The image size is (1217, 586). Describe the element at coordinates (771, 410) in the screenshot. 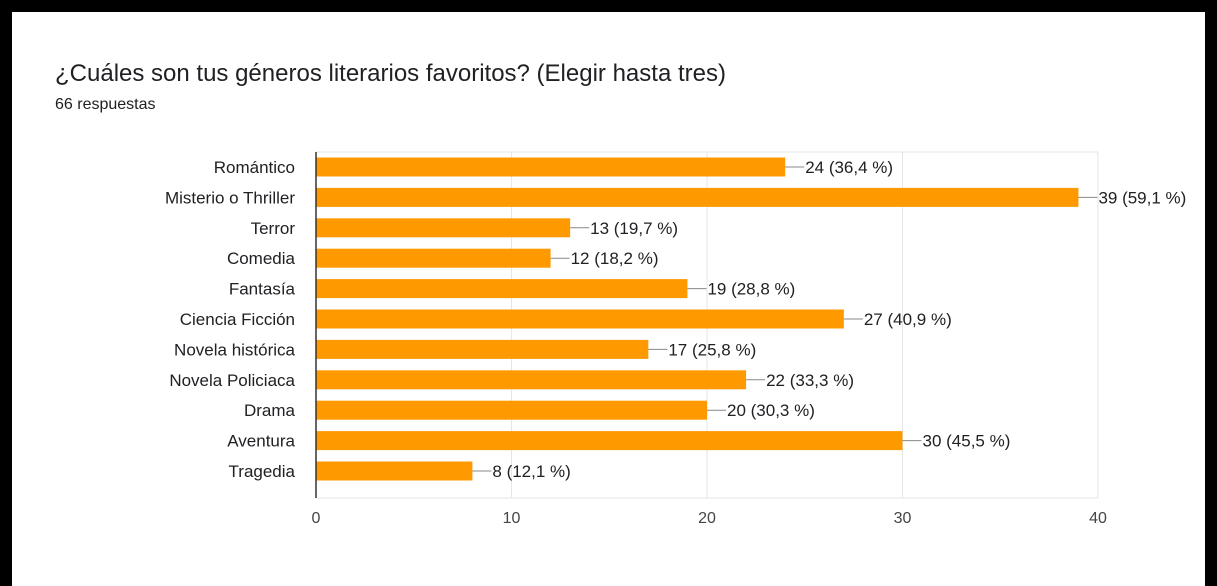

I see `data-label: 20 (30,3 %)` at that location.